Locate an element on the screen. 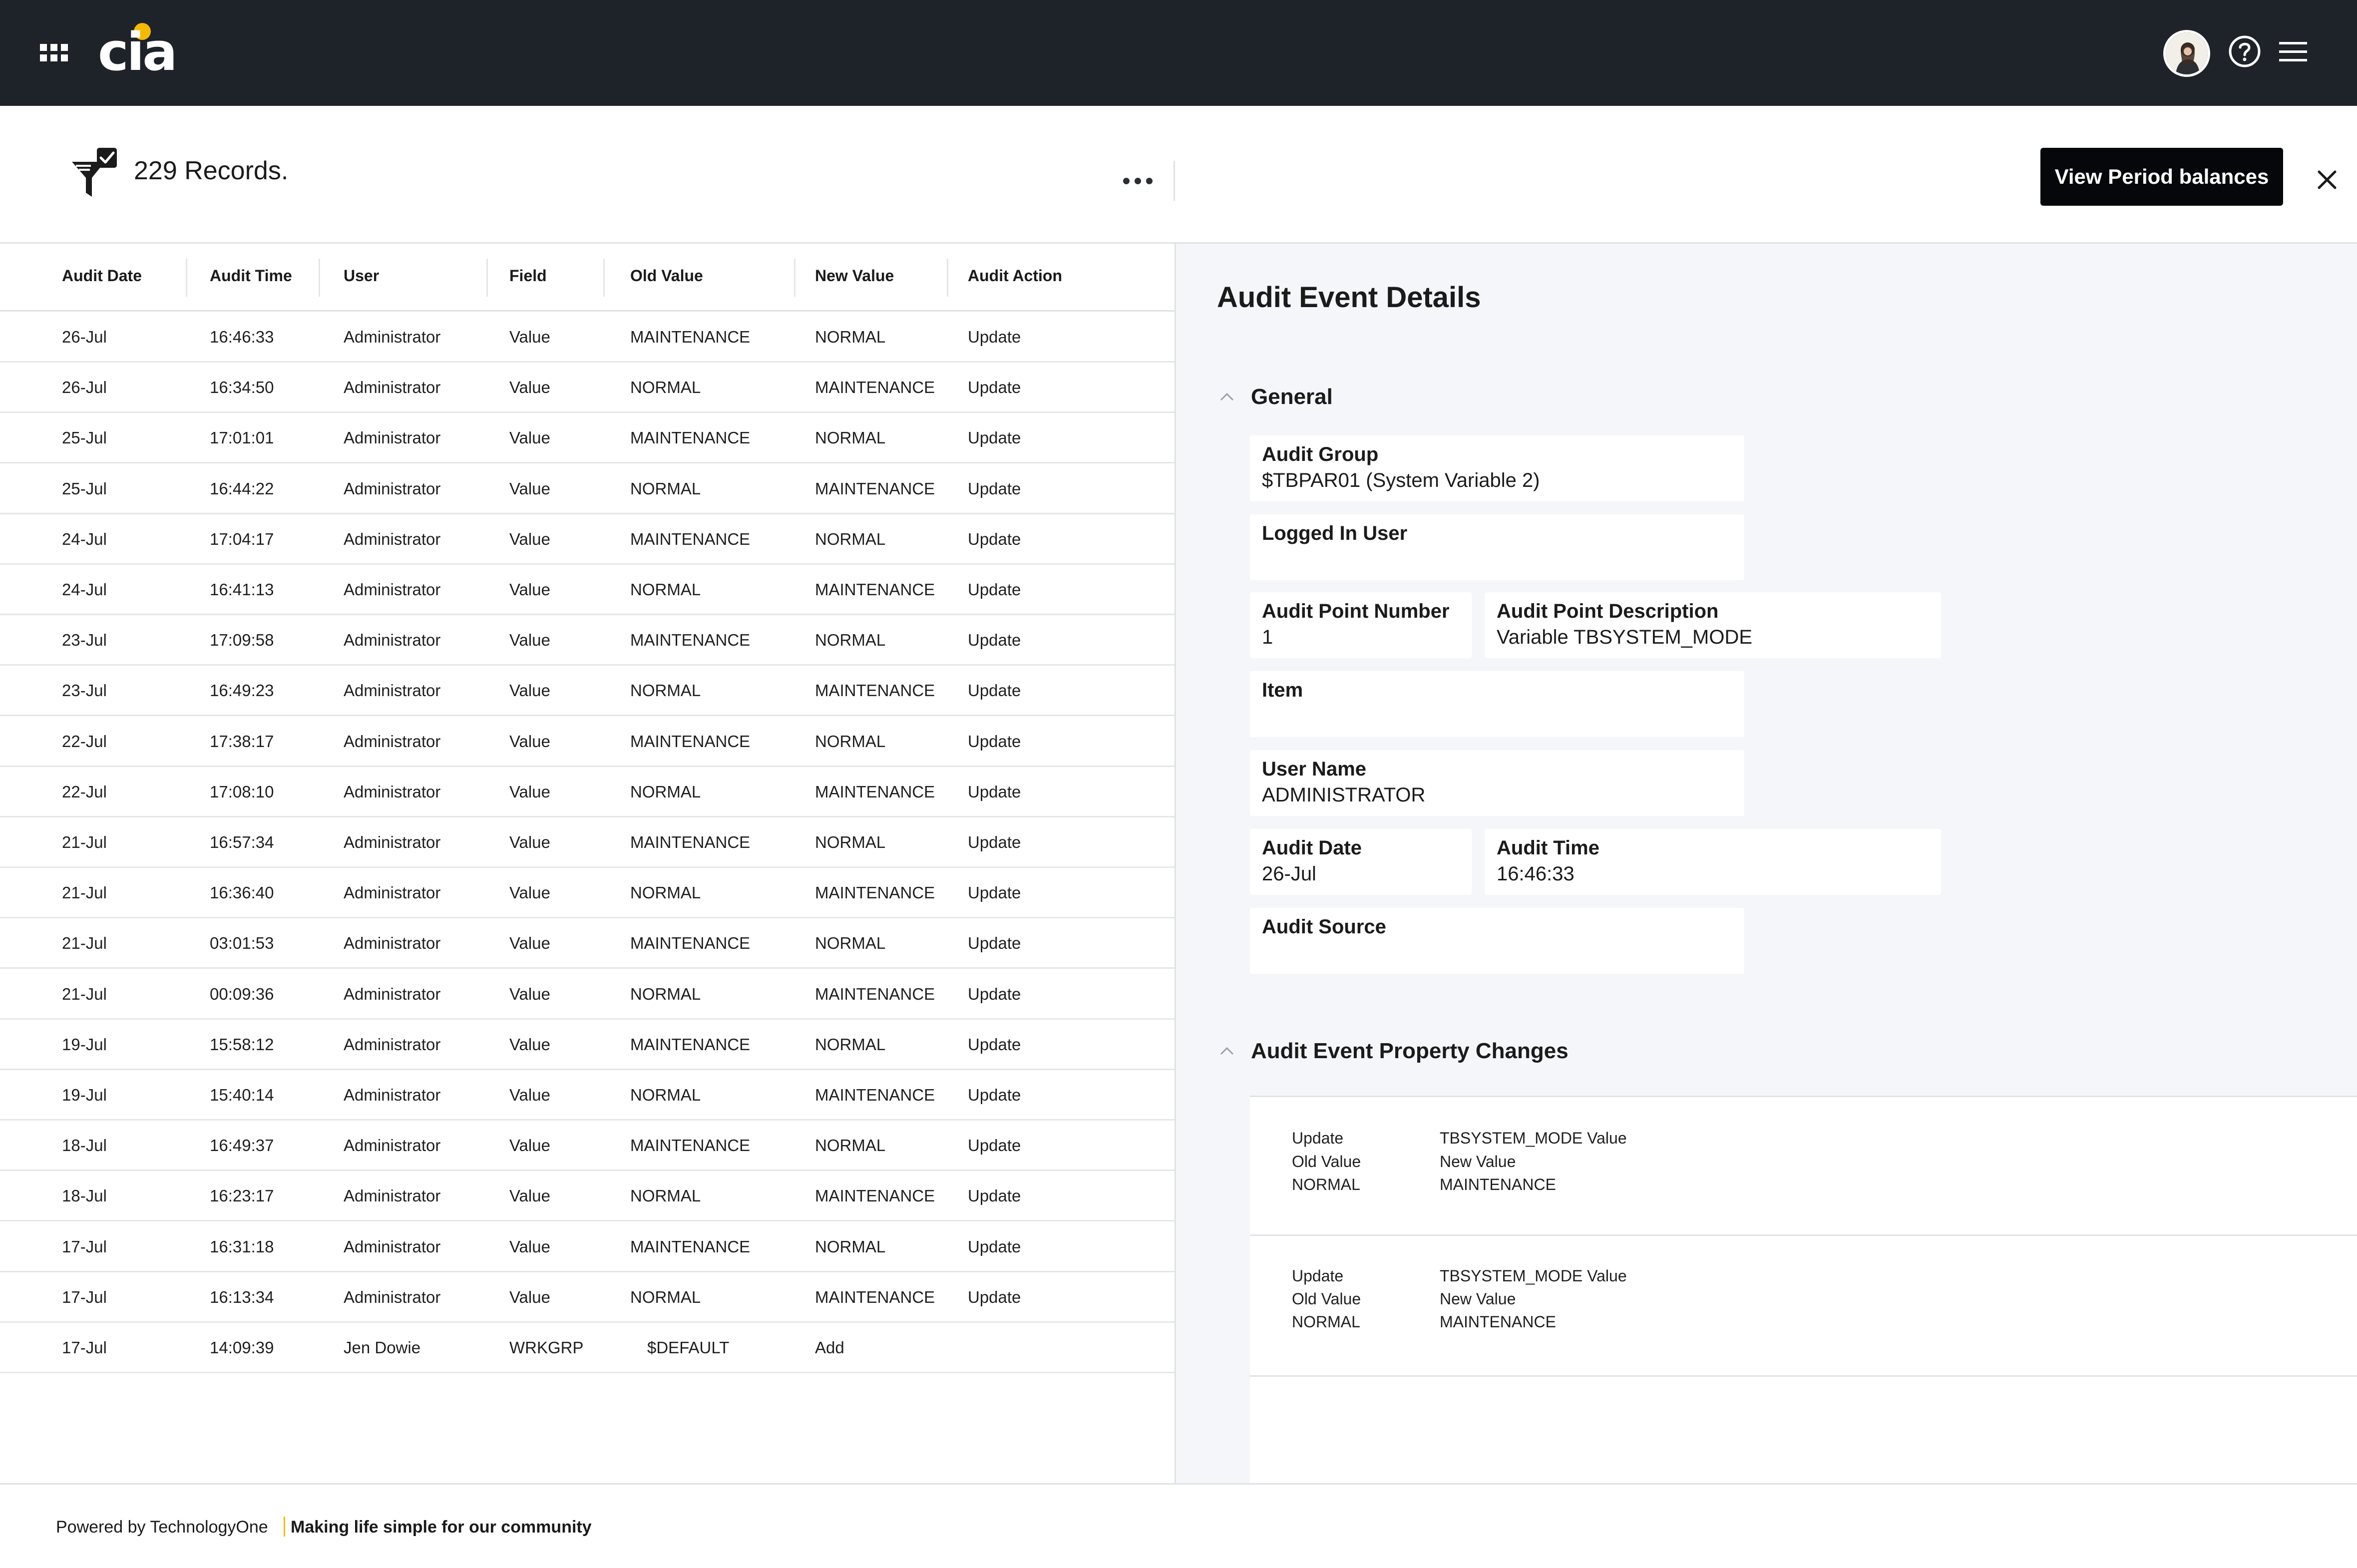 This screenshot has width=2357, height=1568. general-section-toggle: General is located at coordinates (1275, 397).